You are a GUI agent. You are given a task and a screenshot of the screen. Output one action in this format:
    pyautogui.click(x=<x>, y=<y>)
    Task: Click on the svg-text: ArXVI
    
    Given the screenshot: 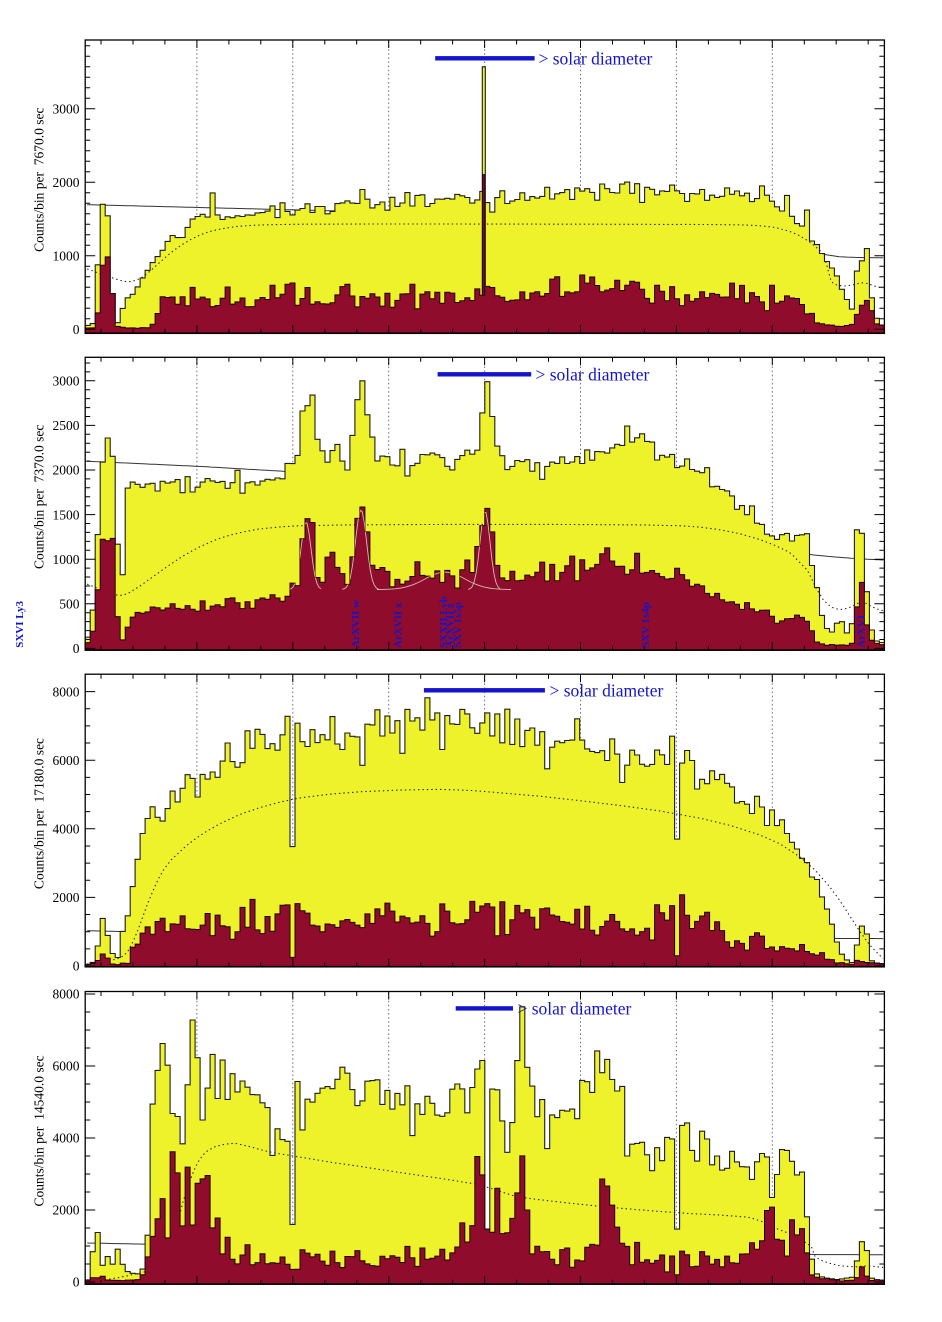 What is the action you would take?
    pyautogui.click(x=862, y=631)
    